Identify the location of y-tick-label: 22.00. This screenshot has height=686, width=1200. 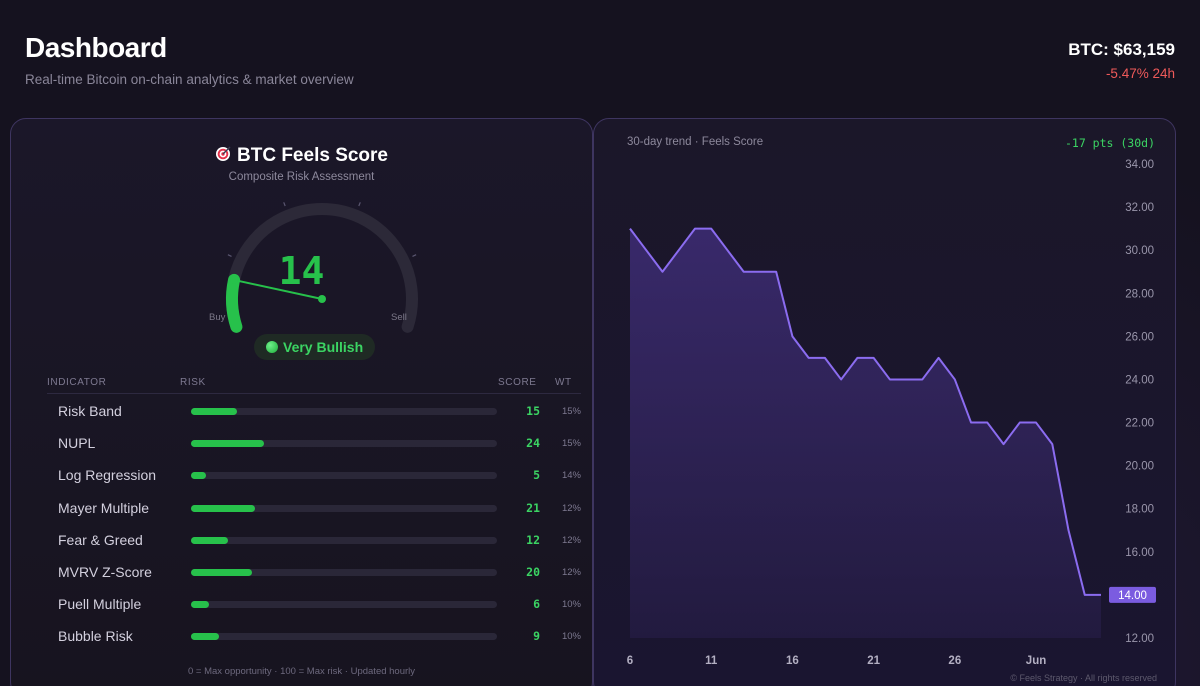
(1139, 424).